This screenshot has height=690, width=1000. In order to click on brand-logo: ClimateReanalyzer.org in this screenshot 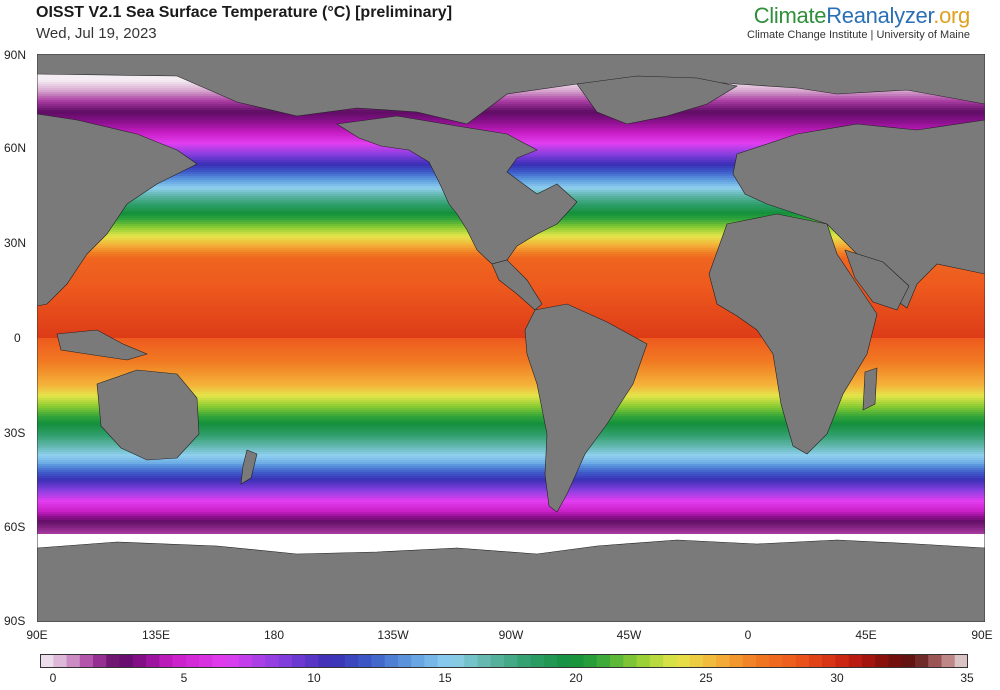, I will do `click(862, 16)`.